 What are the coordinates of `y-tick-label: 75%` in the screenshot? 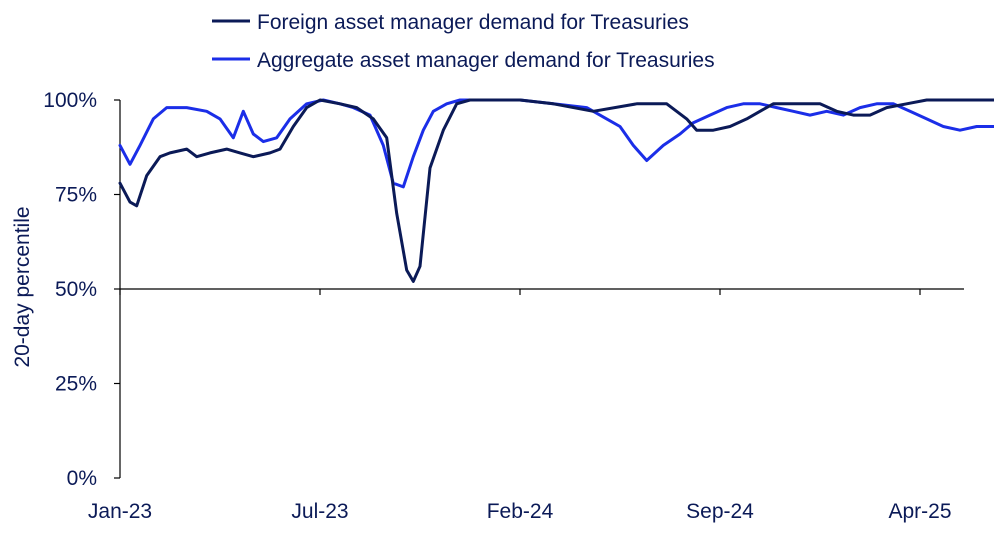 It's located at (76, 195).